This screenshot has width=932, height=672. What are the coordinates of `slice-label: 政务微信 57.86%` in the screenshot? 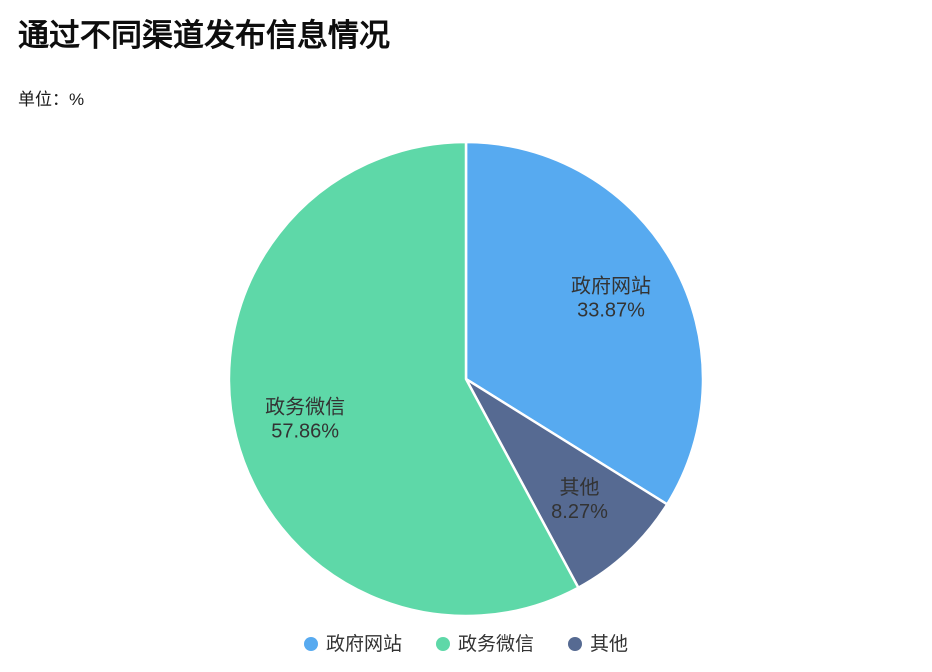 It's located at (305, 419).